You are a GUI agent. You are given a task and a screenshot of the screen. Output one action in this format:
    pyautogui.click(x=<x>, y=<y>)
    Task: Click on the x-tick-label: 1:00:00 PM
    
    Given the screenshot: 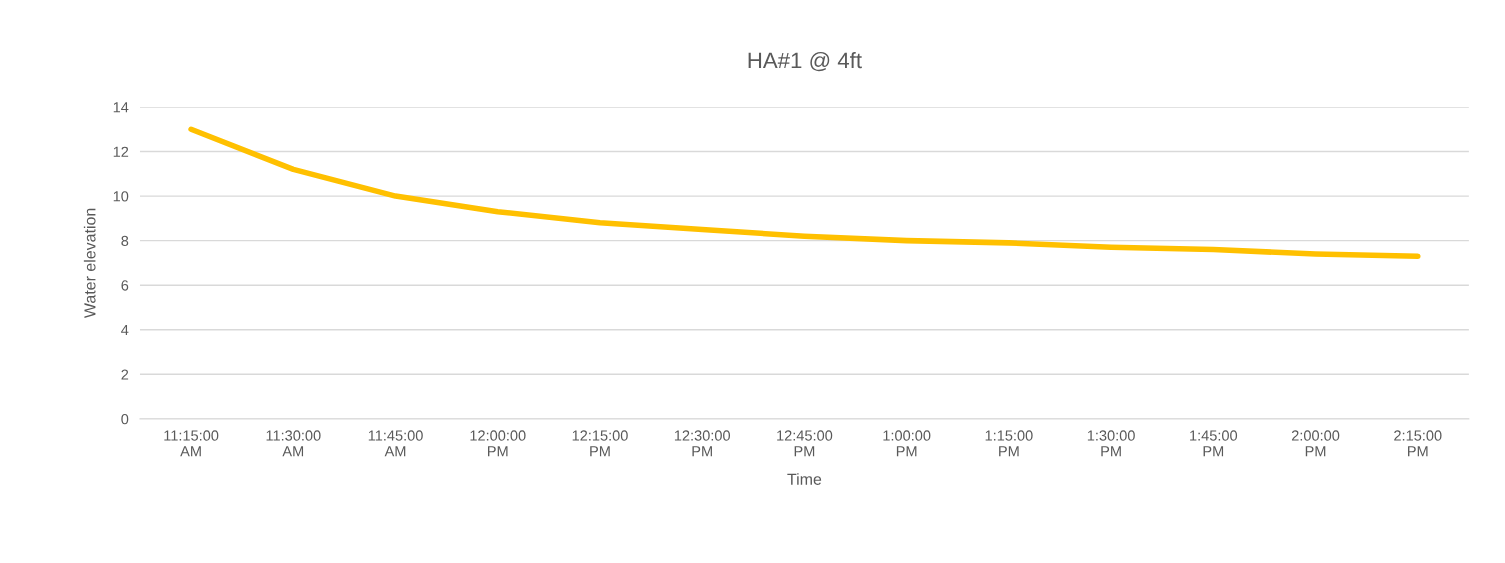 What is the action you would take?
    pyautogui.click(x=907, y=443)
    